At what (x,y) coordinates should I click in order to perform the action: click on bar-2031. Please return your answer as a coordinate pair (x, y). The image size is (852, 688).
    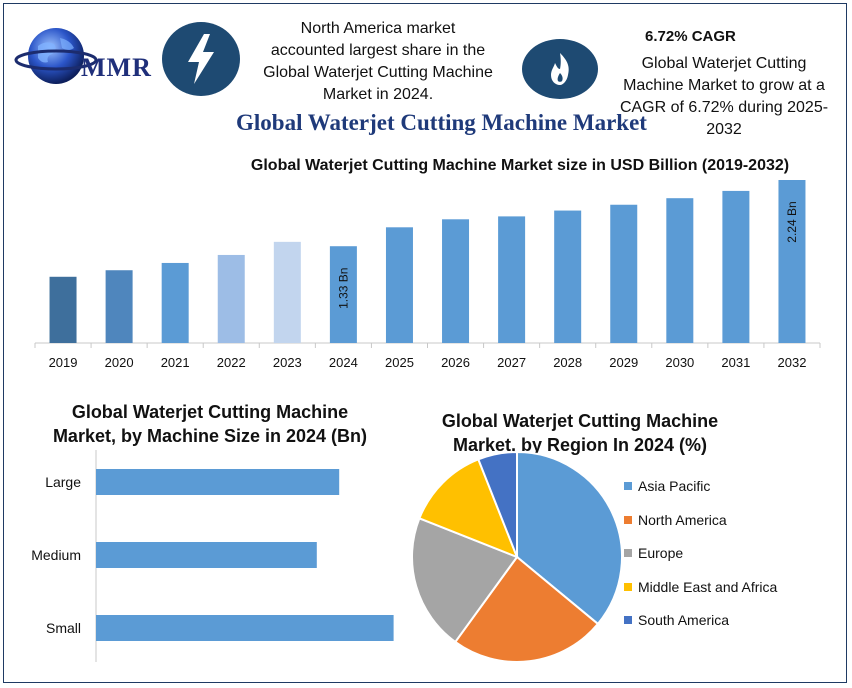
    Looking at the image, I should click on (736, 266).